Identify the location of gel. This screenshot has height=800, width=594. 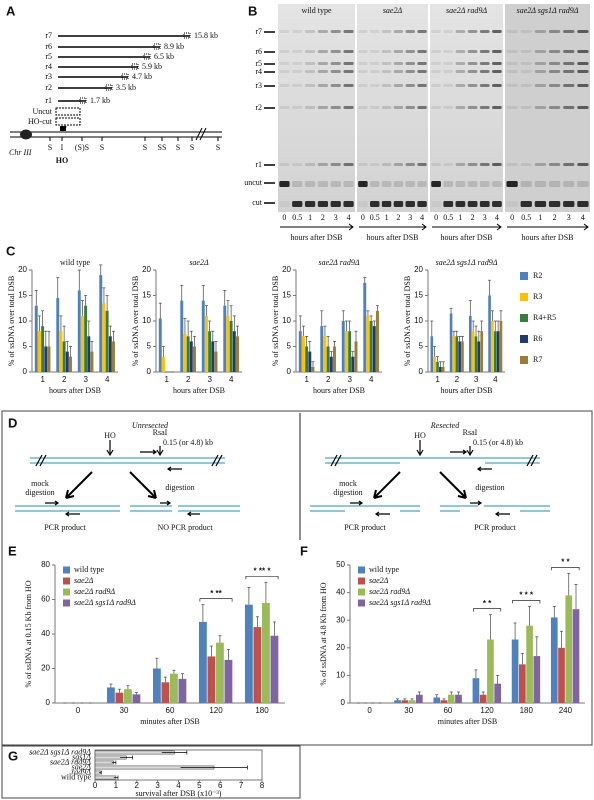
(466, 108).